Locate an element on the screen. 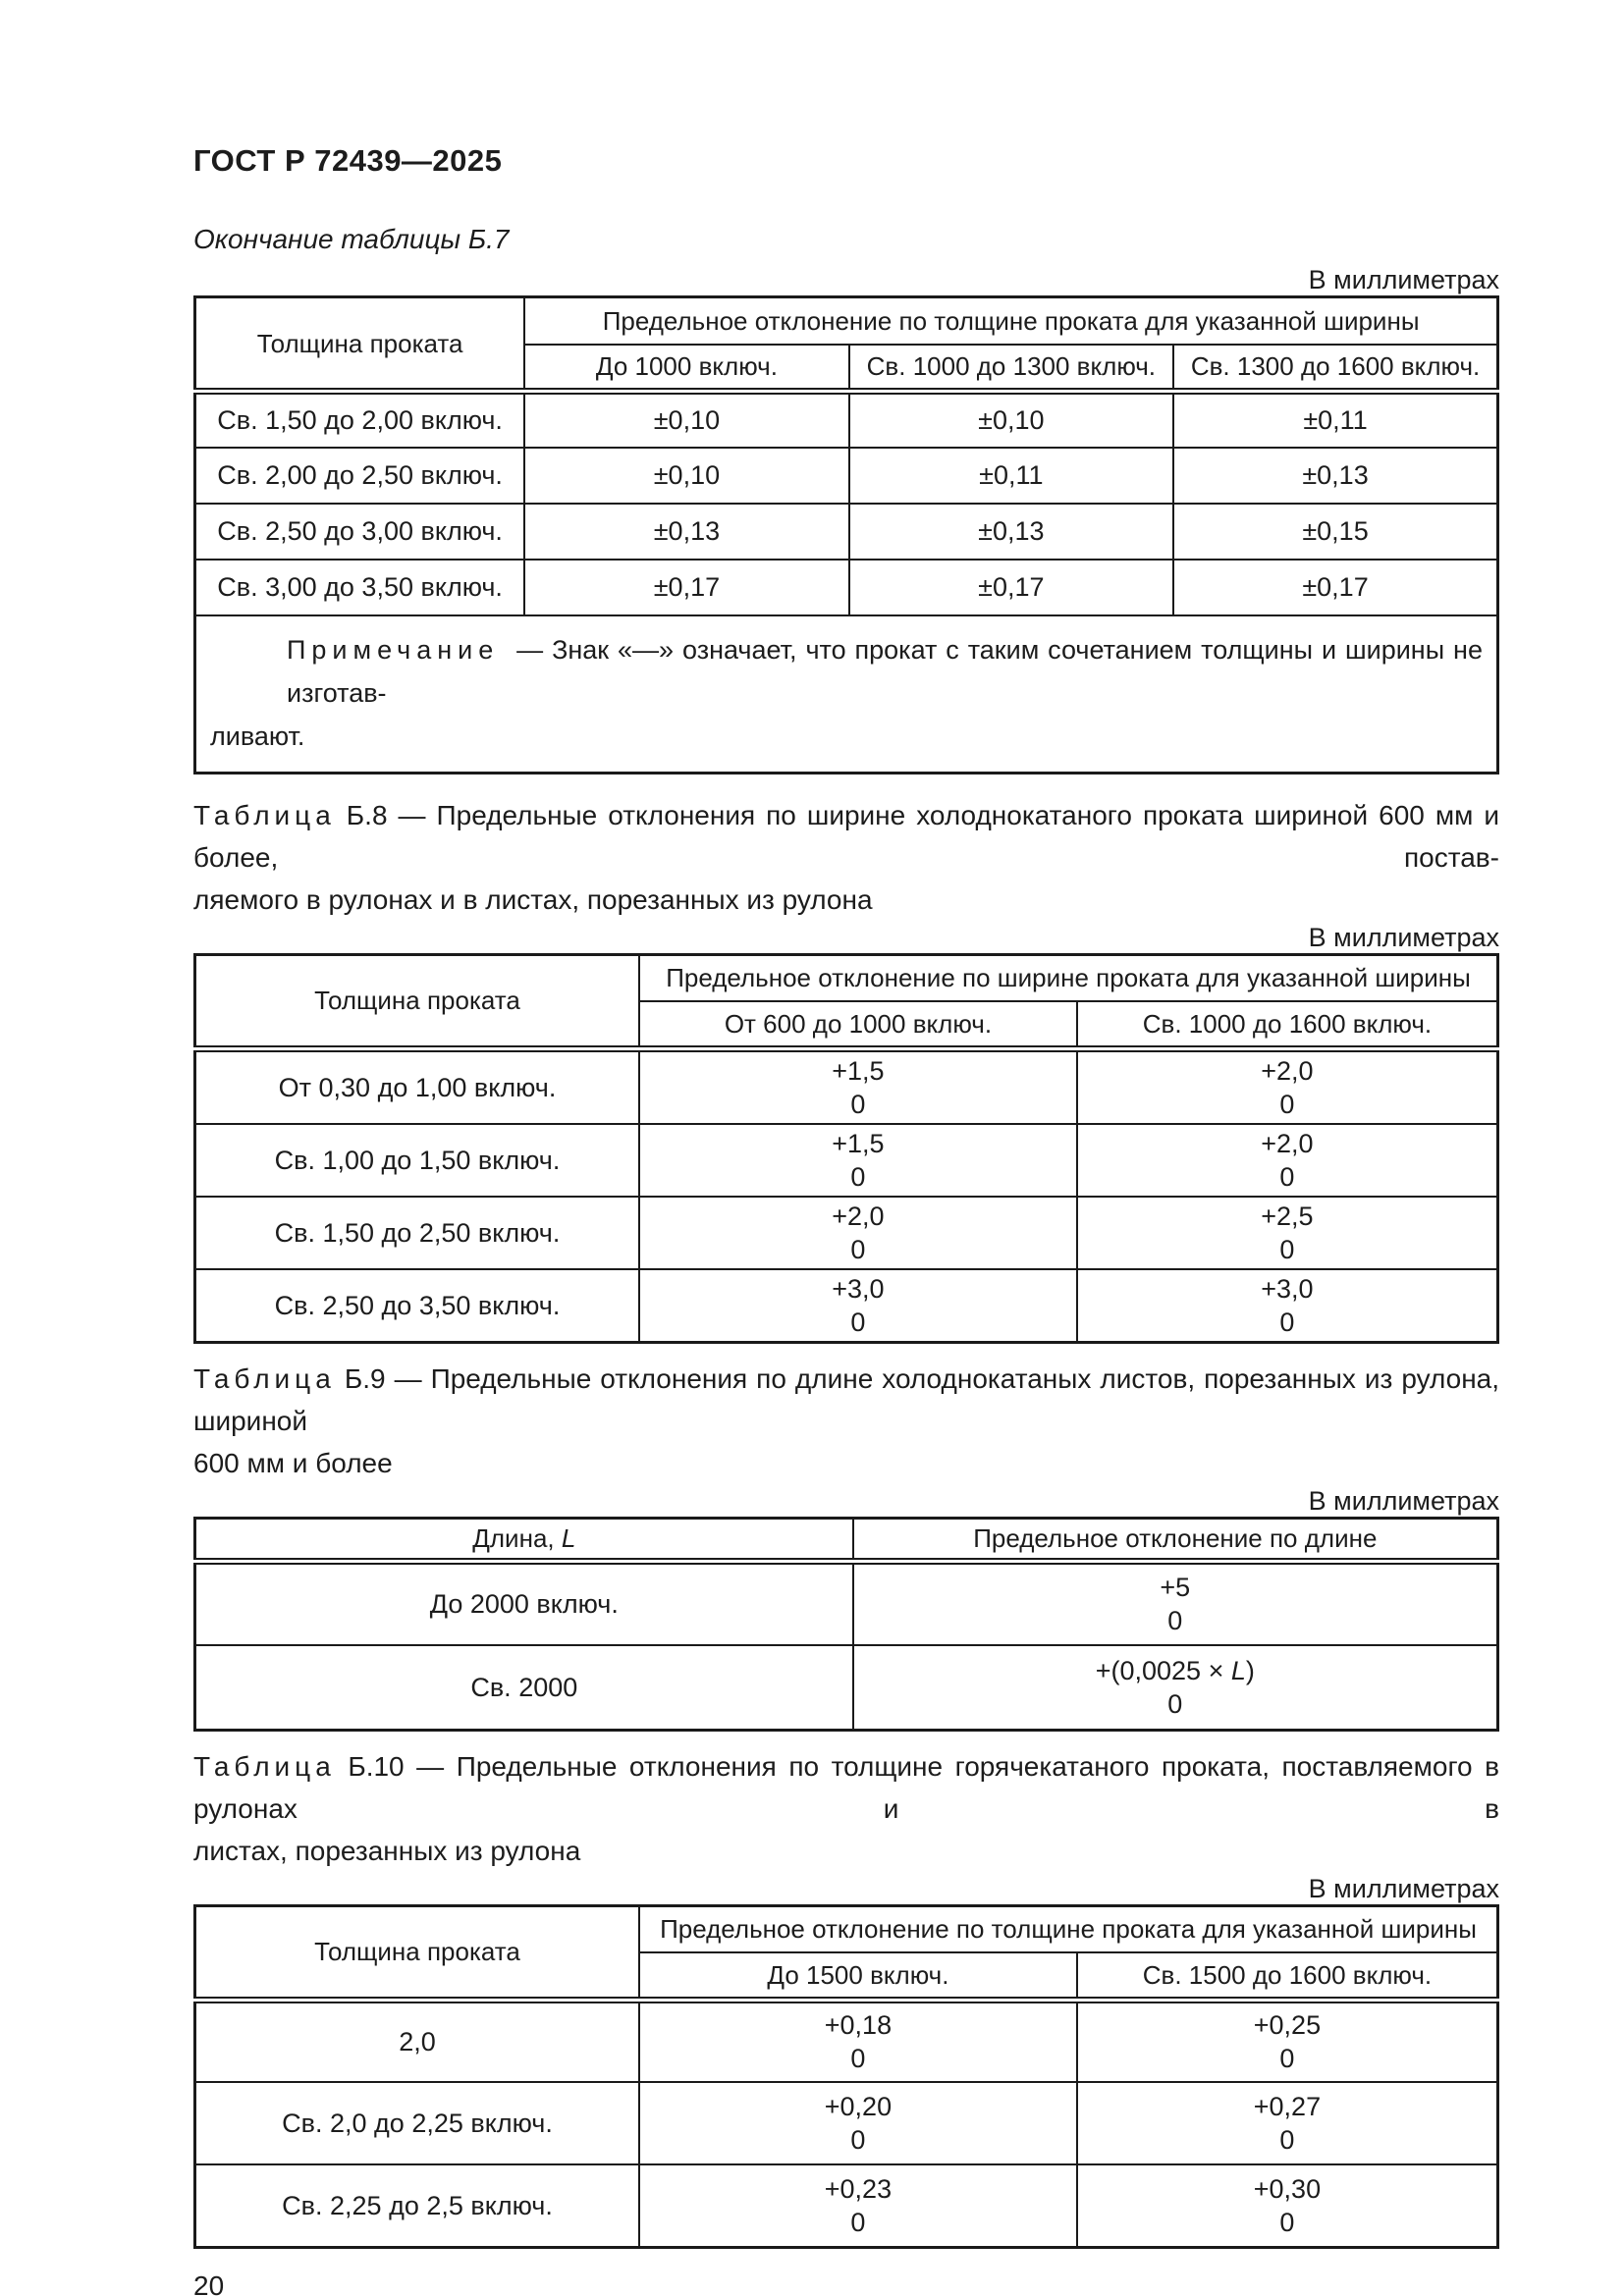 This screenshot has width=1624, height=2296. cell-deviation: +2,5 0 is located at coordinates (1287, 1232).